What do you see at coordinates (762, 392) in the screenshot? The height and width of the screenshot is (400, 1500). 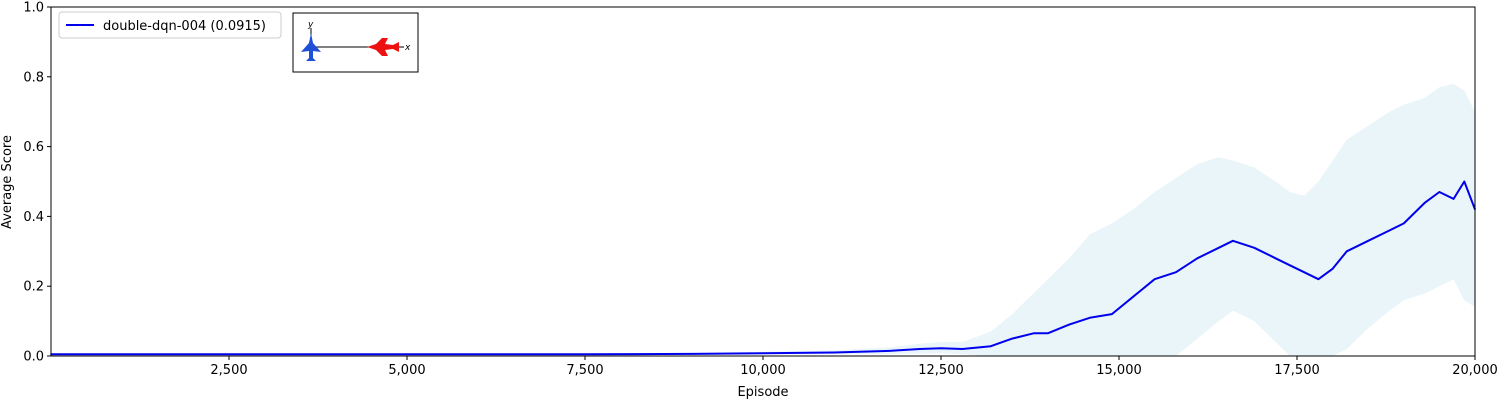 I see `x-axis-label: Episode` at bounding box center [762, 392].